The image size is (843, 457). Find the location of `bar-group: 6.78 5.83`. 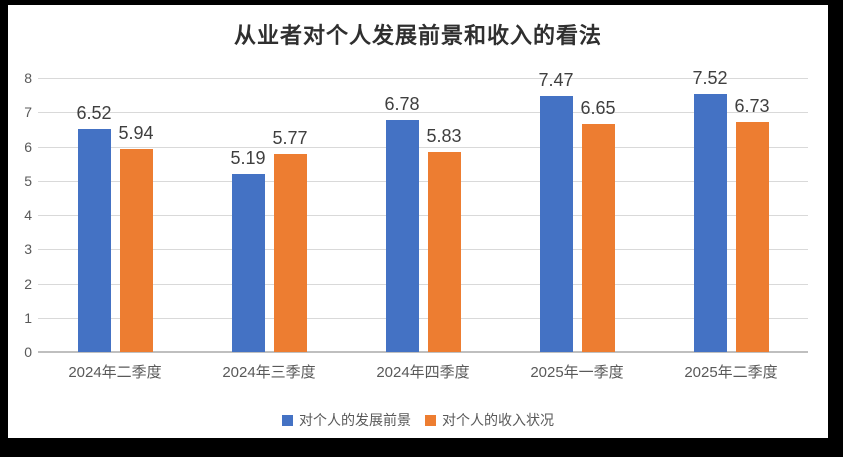

bar-group: 6.78 5.83 is located at coordinates (423, 215).